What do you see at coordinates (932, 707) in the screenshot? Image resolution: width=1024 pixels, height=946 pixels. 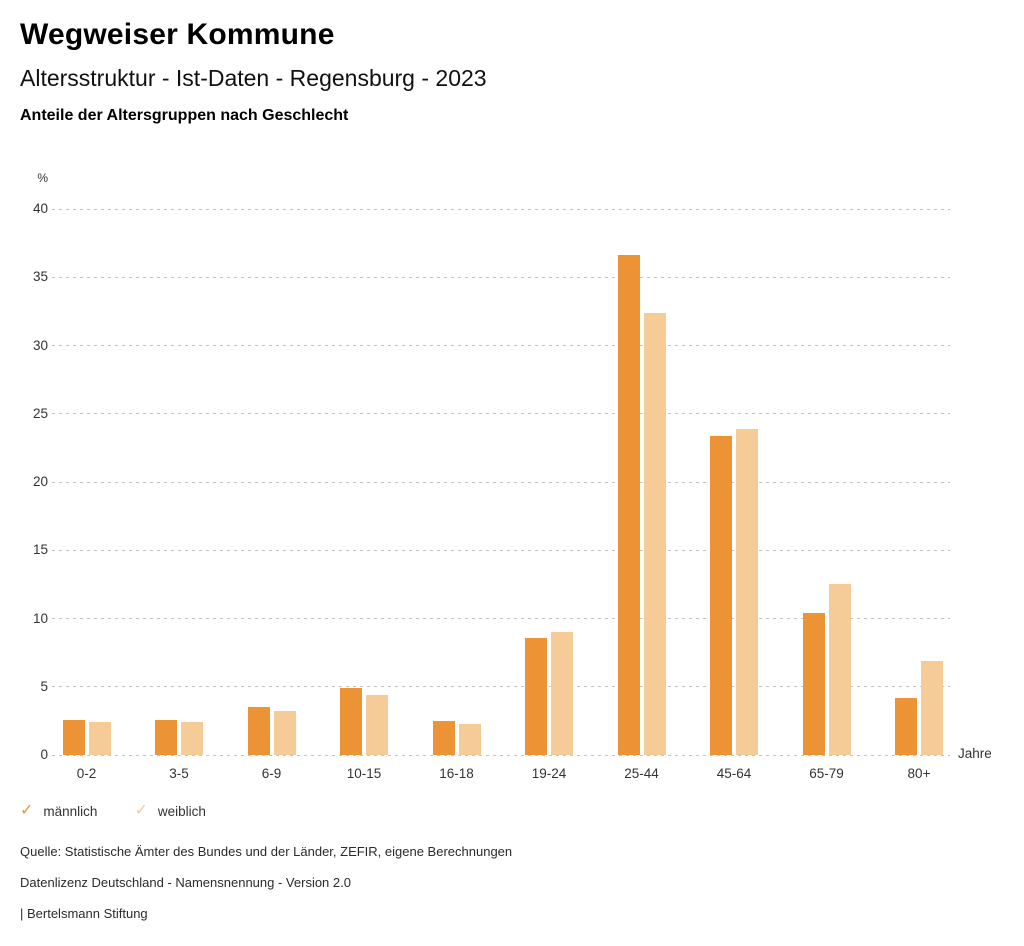 I see `bar-weiblich-80+` at bounding box center [932, 707].